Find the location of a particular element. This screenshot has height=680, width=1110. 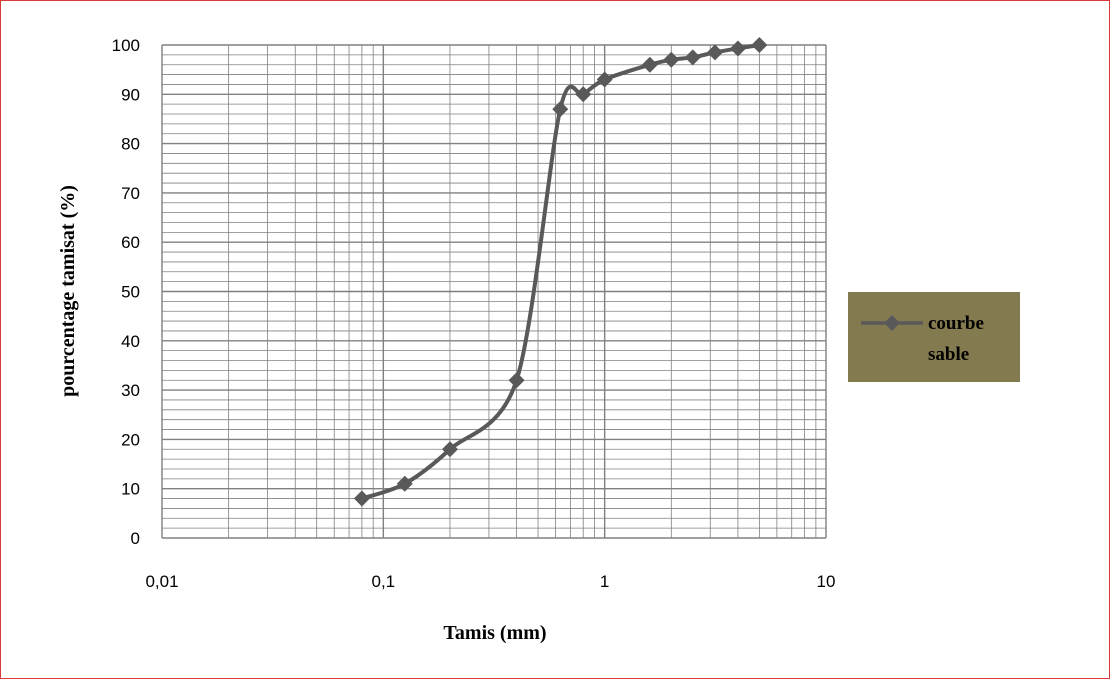

legend-box is located at coordinates (934, 337).